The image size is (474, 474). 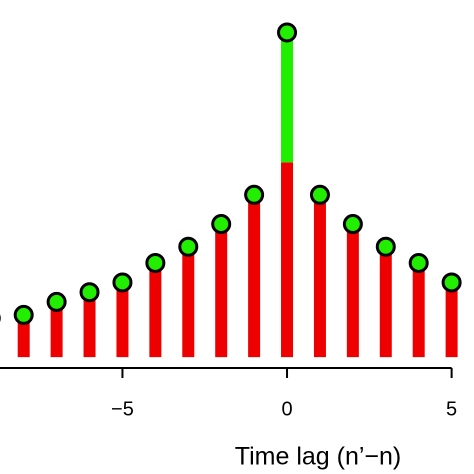 What do you see at coordinates (122, 409) in the screenshot?
I see `x-tick-label: −5` at bounding box center [122, 409].